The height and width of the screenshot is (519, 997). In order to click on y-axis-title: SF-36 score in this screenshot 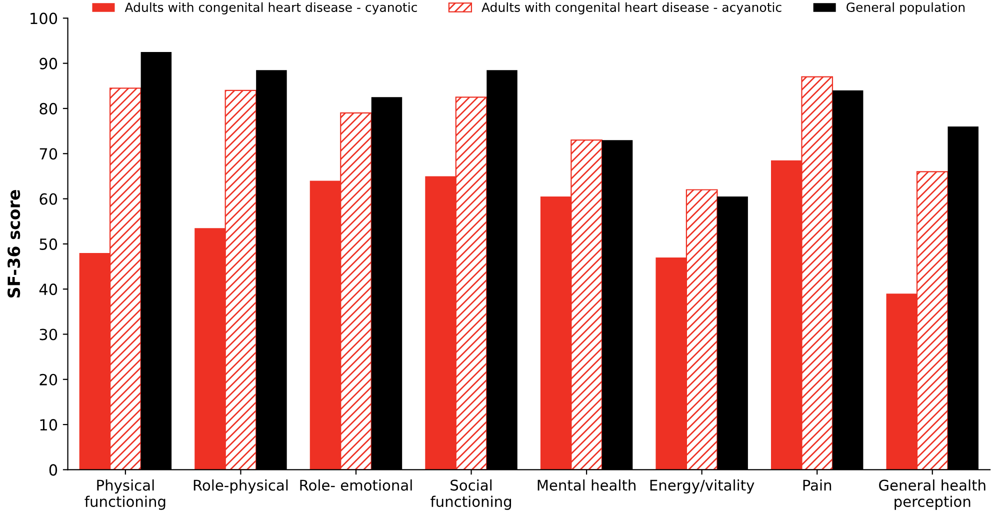, I will do `click(14, 244)`.